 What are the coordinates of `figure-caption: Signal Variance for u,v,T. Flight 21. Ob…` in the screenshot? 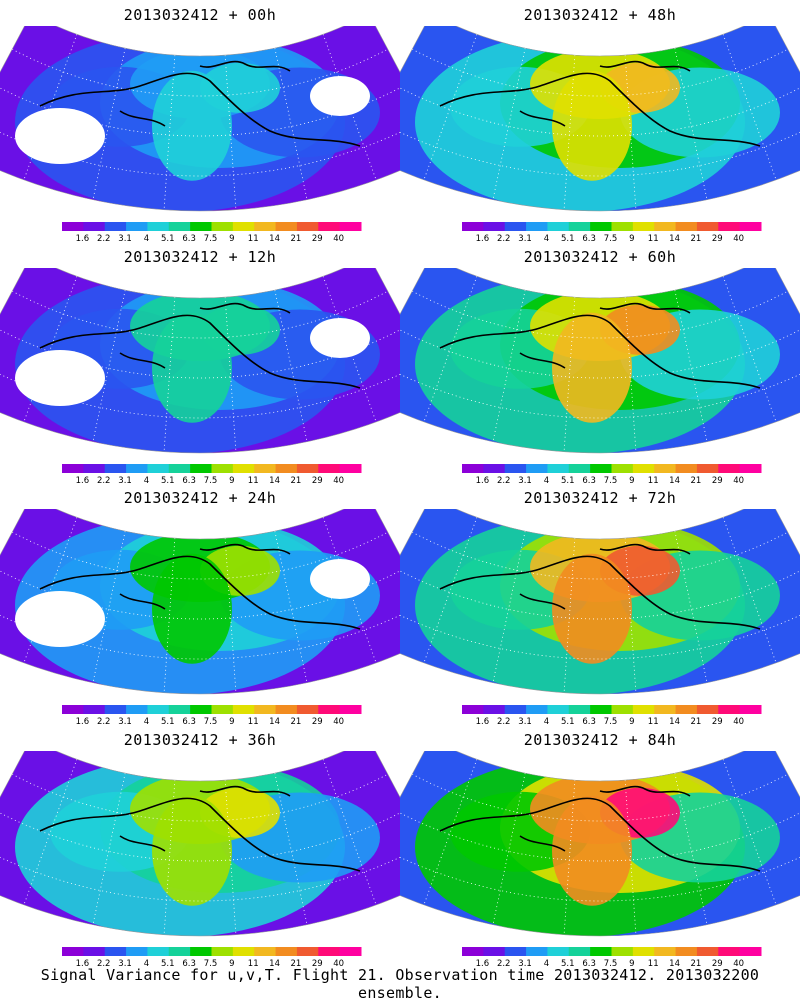 It's located at (400, 984).